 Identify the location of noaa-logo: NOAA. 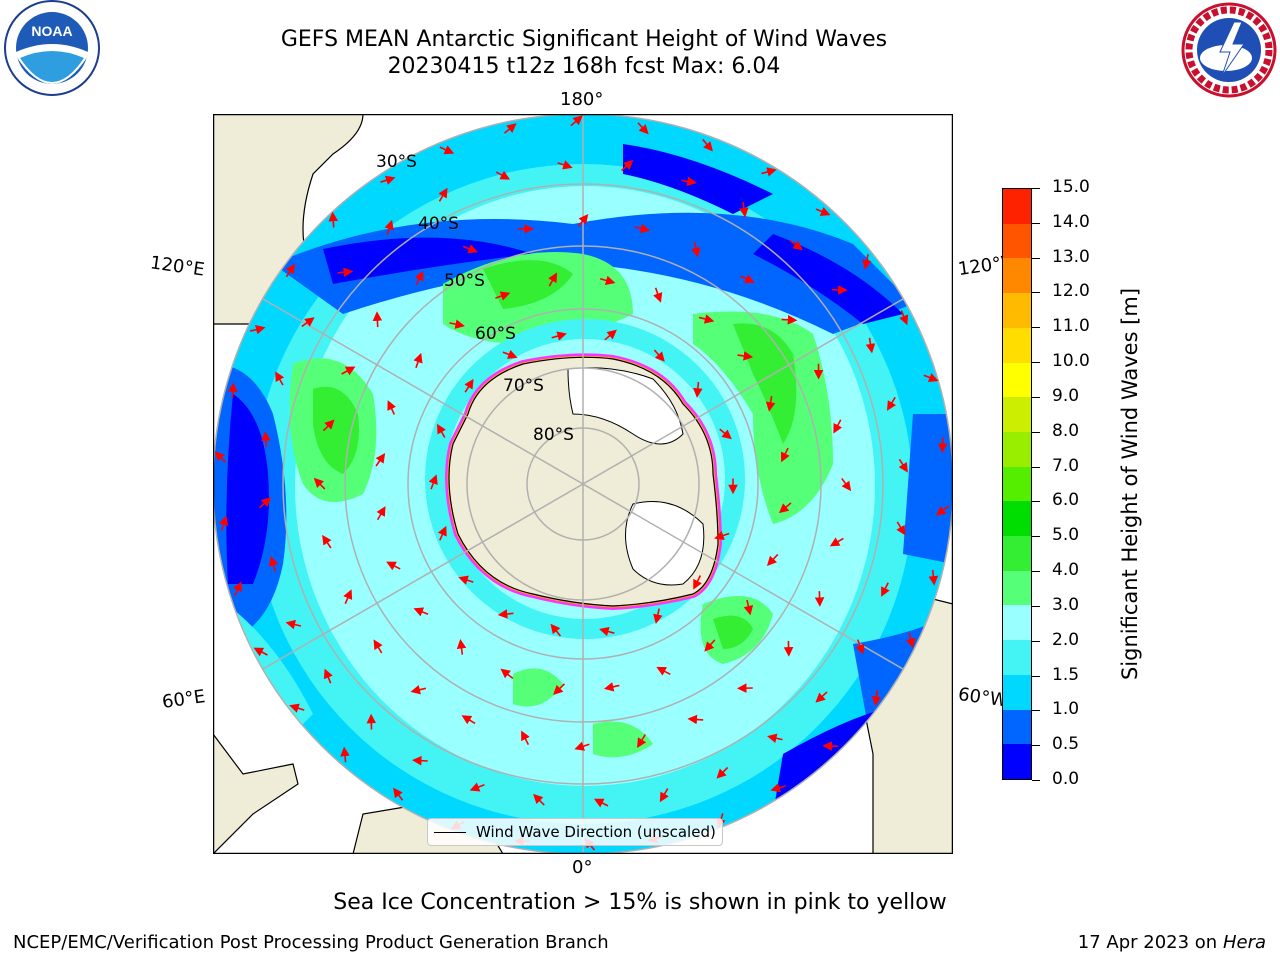
(52, 50).